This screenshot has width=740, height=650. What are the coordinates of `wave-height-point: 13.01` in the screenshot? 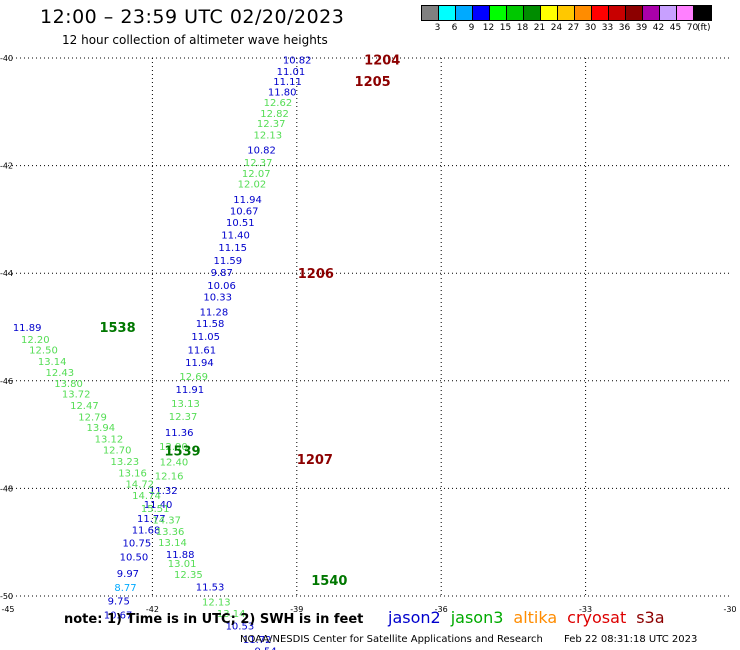 It's located at (182, 564).